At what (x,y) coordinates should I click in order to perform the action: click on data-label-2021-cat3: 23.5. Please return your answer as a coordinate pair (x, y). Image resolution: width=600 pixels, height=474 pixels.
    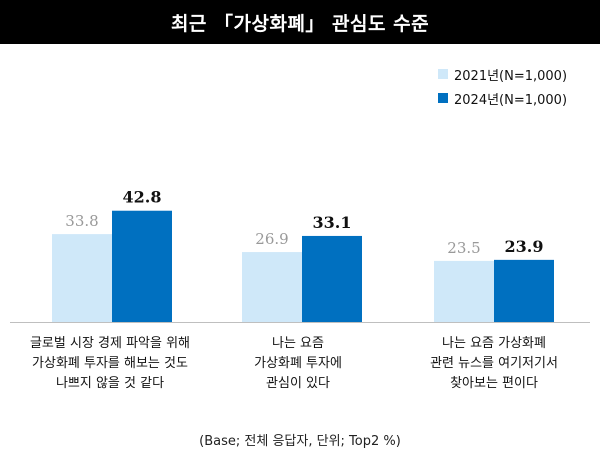
    Looking at the image, I should click on (463, 248).